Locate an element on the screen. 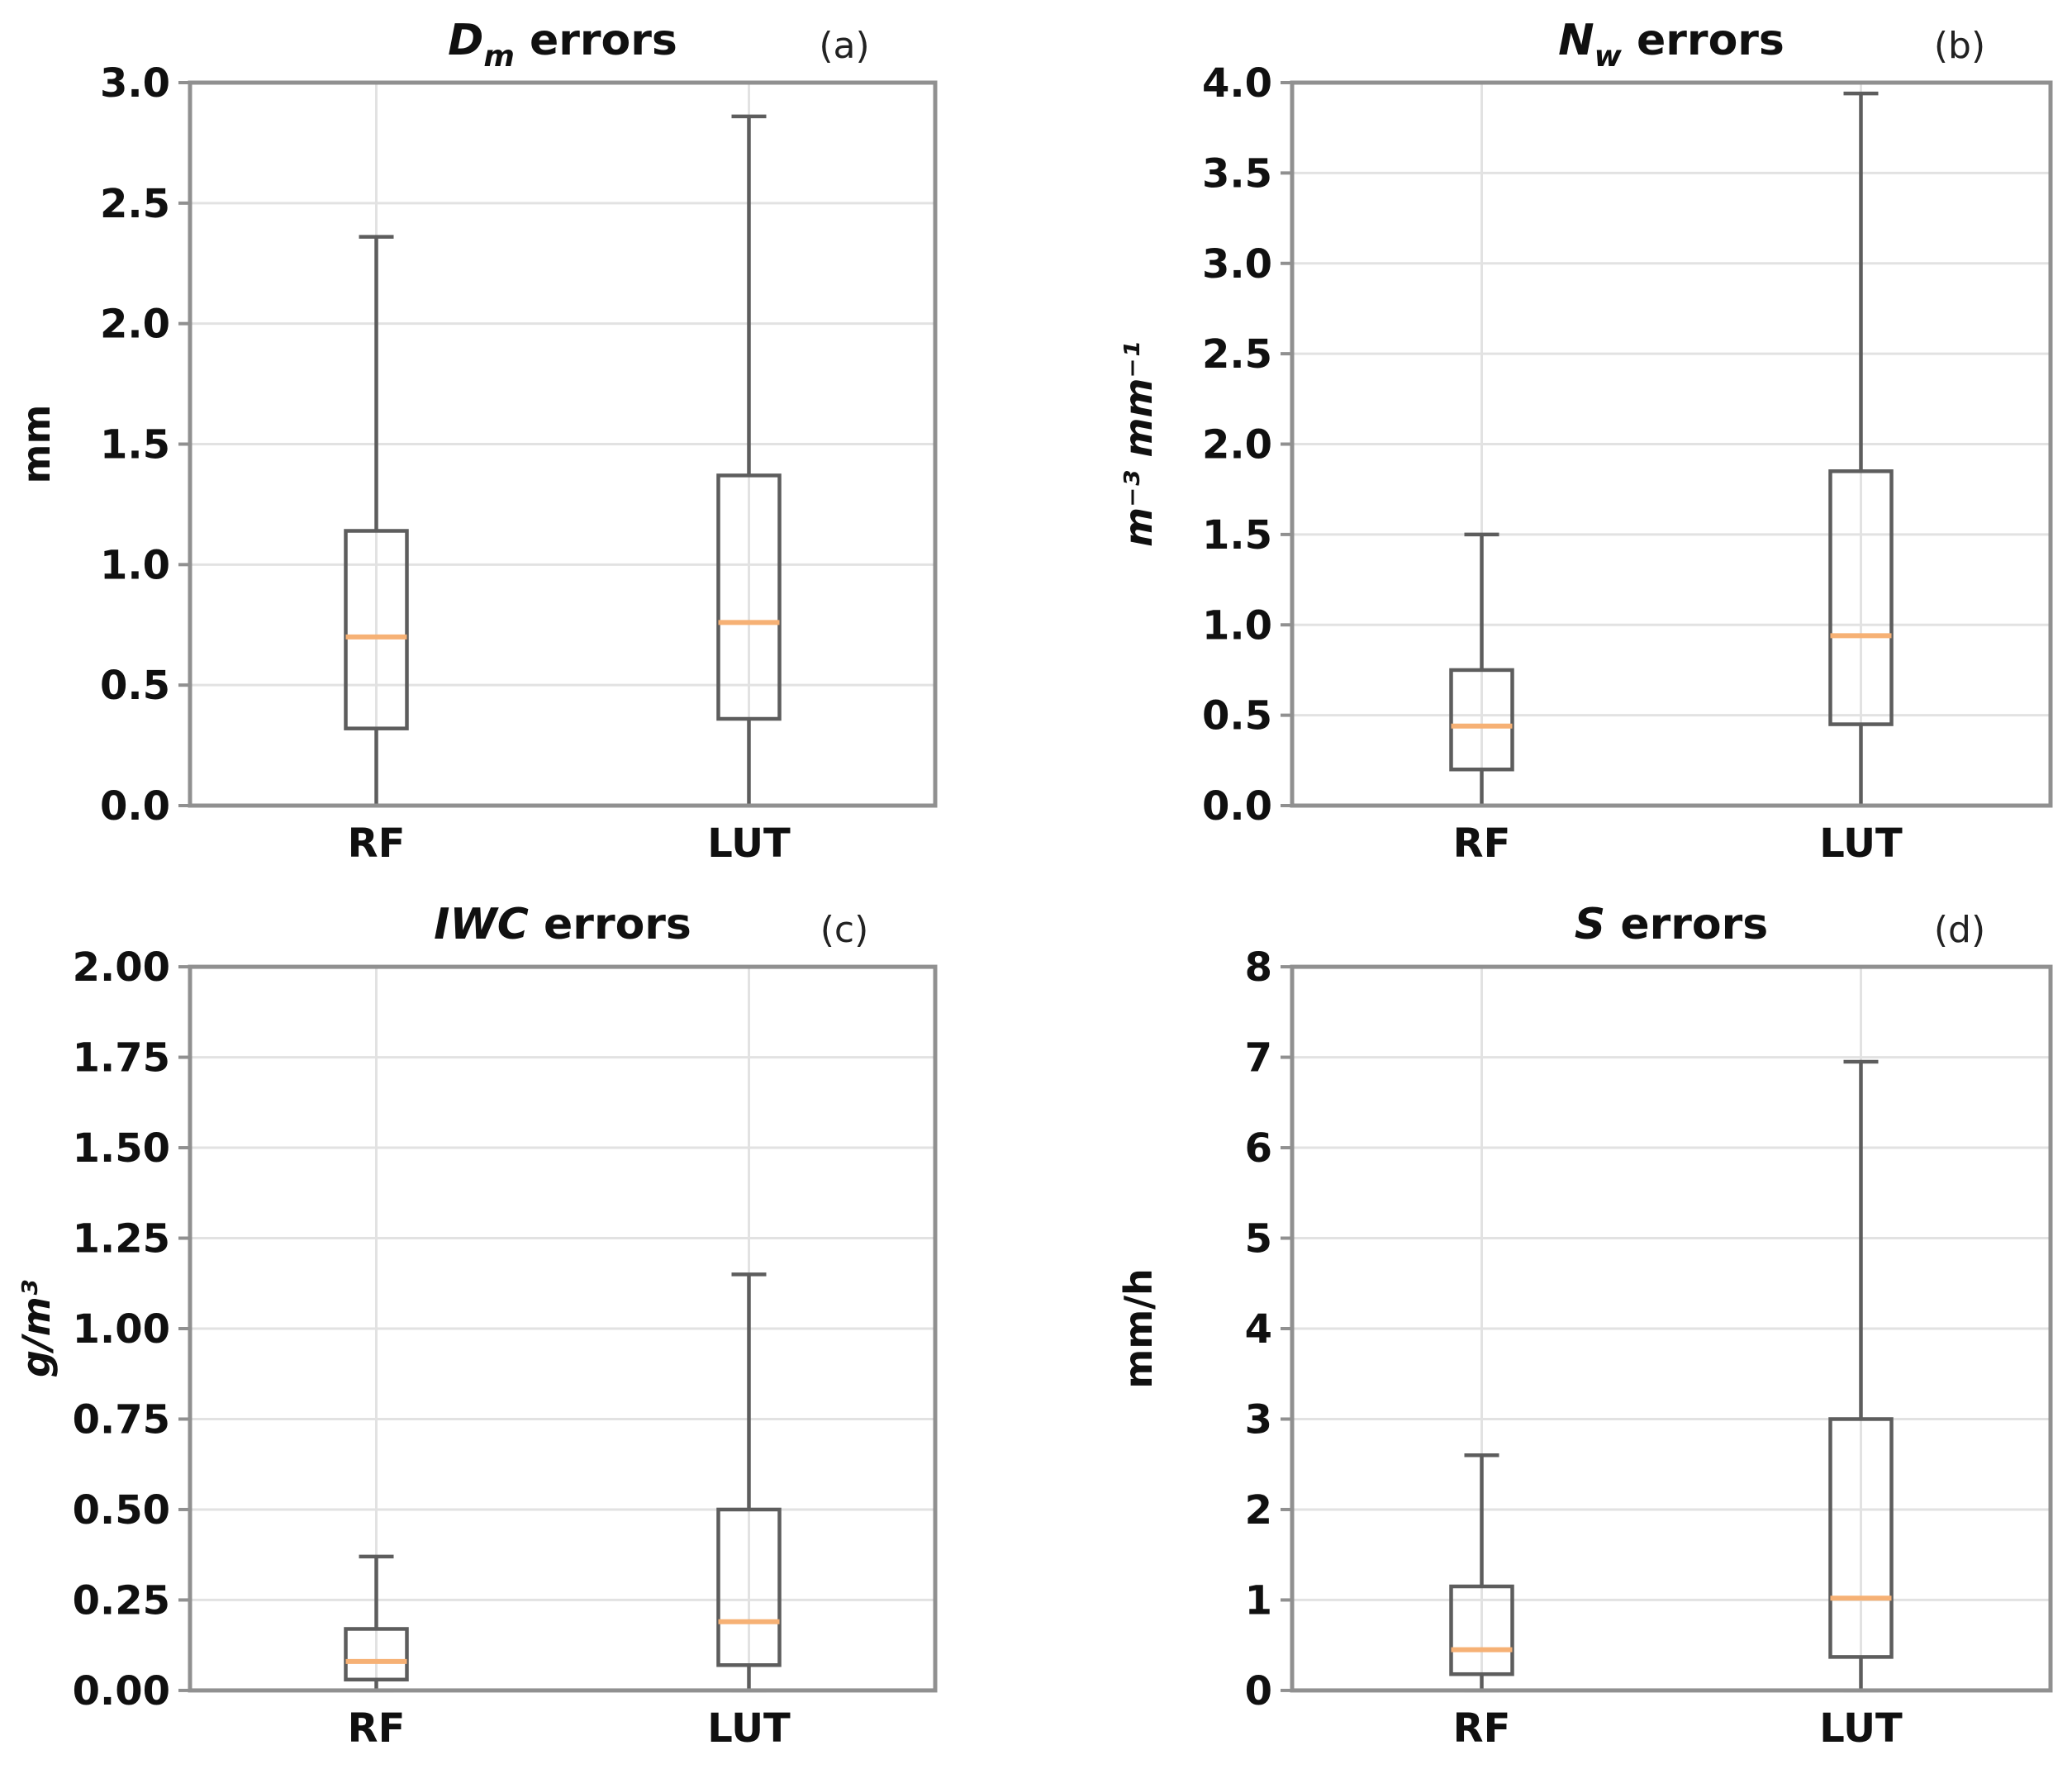 The image size is (2072, 1769). y-axis-tick-label: 1.50 is located at coordinates (121, 1148).